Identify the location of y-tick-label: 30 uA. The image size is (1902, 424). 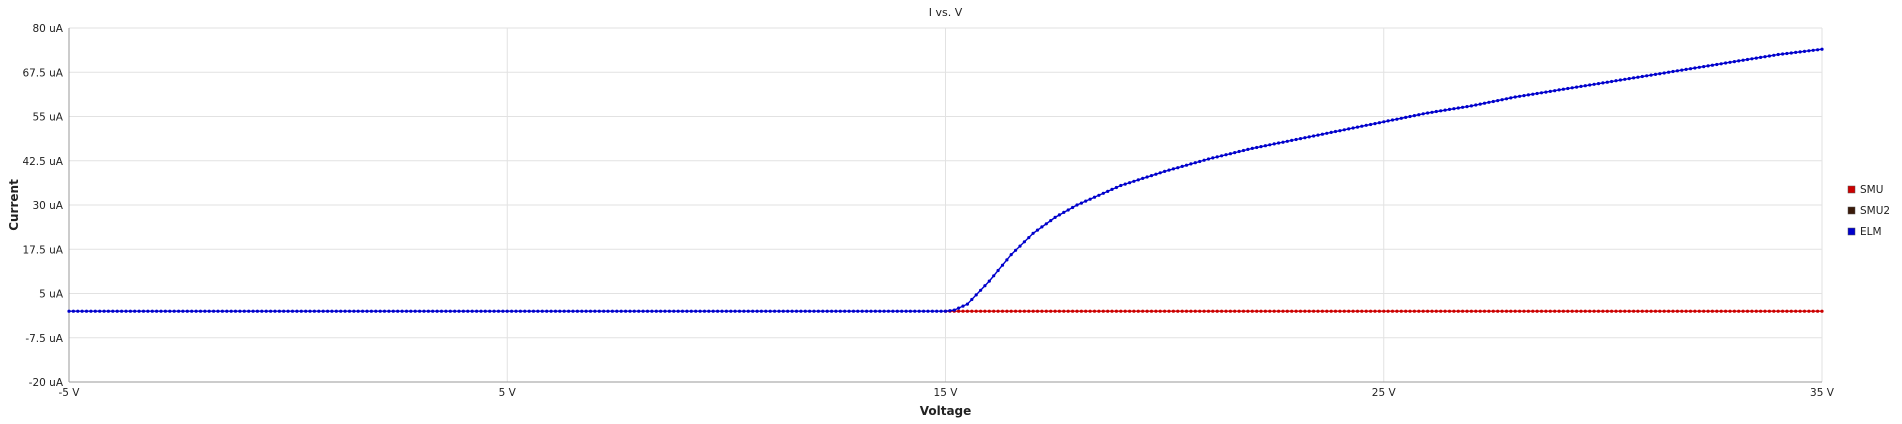
(47, 206).